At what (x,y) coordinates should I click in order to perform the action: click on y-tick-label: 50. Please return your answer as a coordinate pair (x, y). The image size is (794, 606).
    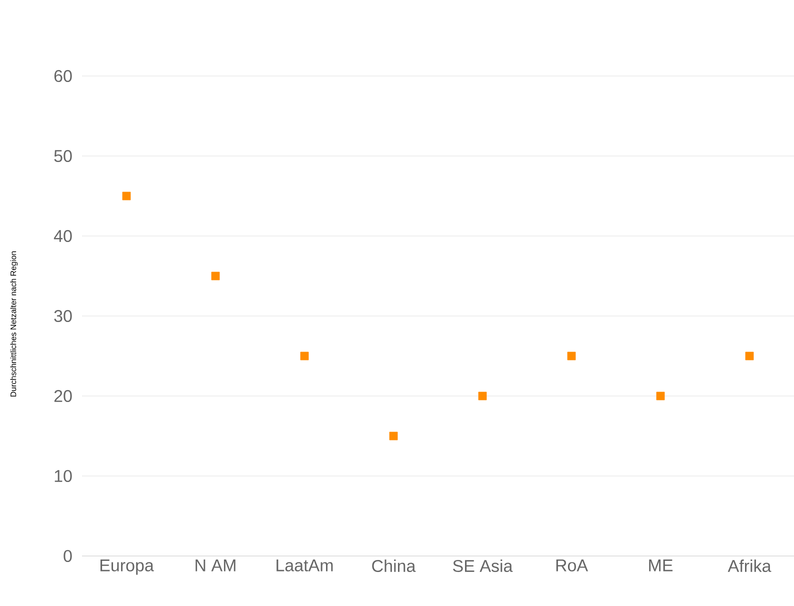
    Looking at the image, I should click on (63, 156).